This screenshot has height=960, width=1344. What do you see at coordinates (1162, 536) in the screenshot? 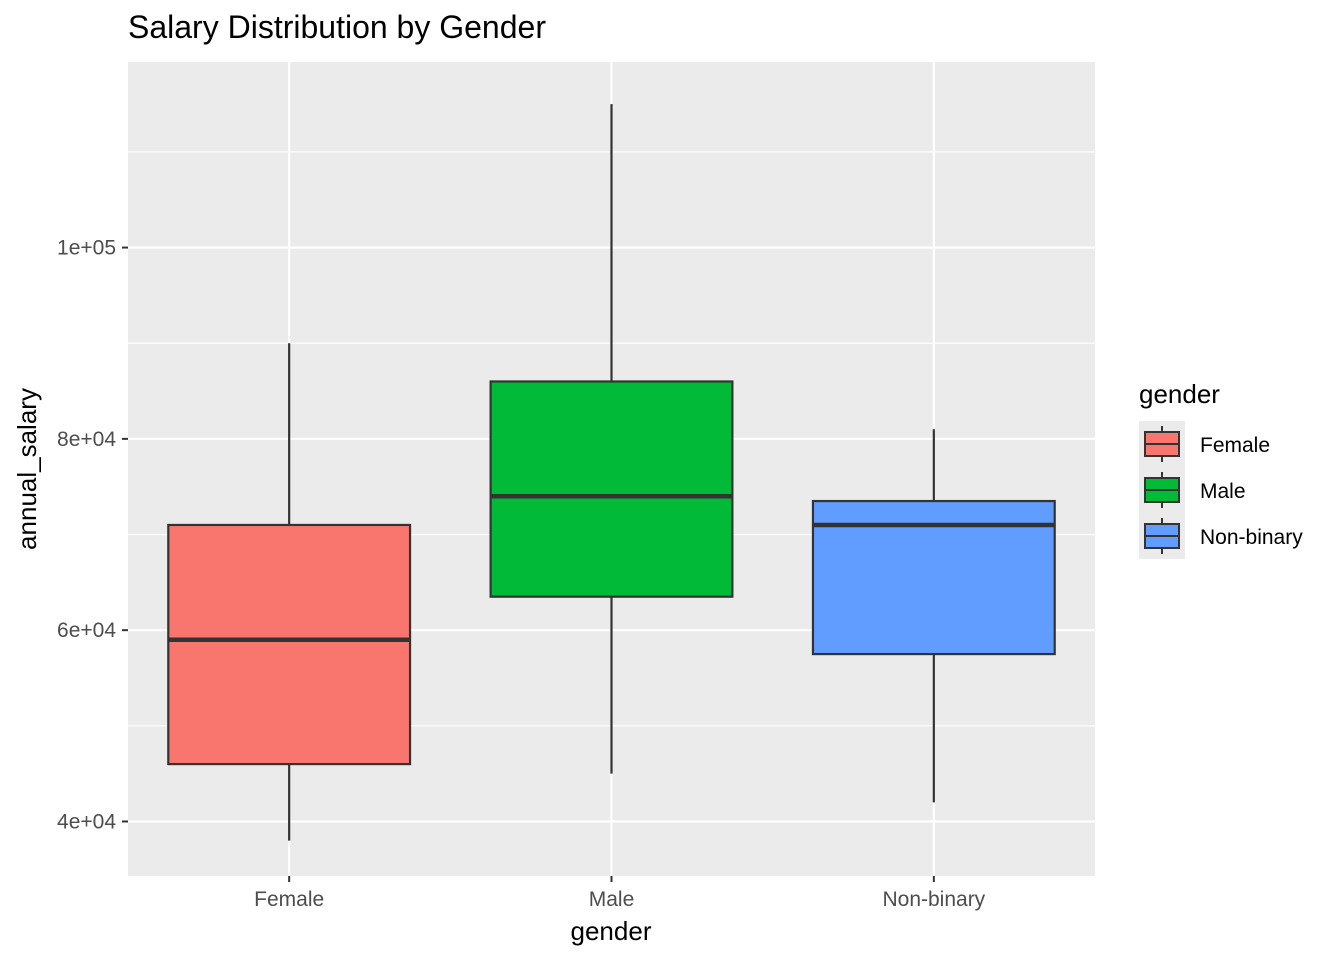
I see `legend-key-non-binary` at bounding box center [1162, 536].